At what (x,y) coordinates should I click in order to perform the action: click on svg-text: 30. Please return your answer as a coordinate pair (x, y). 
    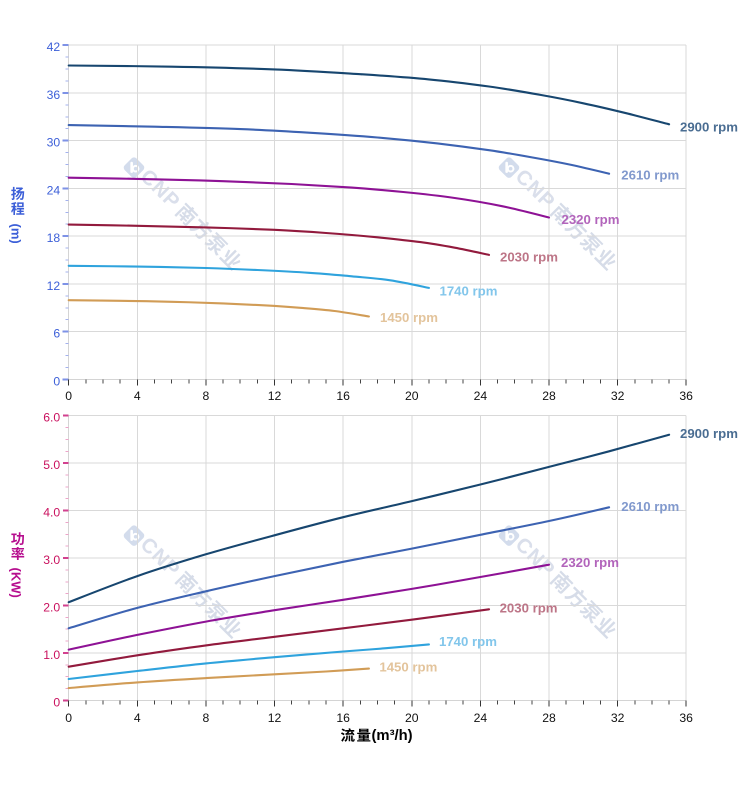
    Looking at the image, I should click on (54, 143).